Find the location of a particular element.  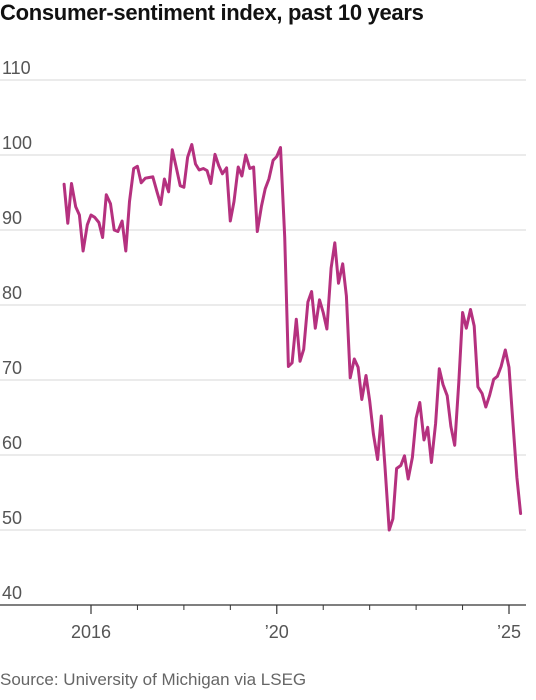

chart-title: Consumer-sentiment index, past 10 years is located at coordinates (212, 12).